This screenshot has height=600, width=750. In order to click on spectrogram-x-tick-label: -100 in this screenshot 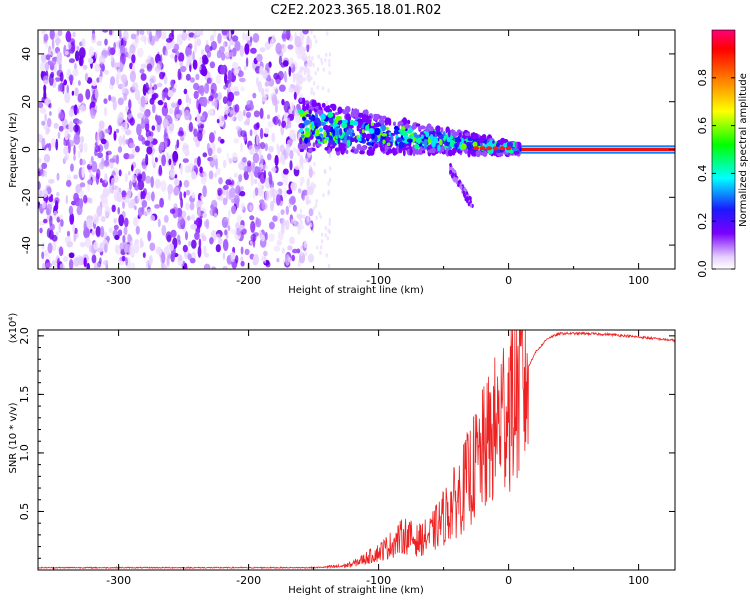, I will do `click(378, 280)`.